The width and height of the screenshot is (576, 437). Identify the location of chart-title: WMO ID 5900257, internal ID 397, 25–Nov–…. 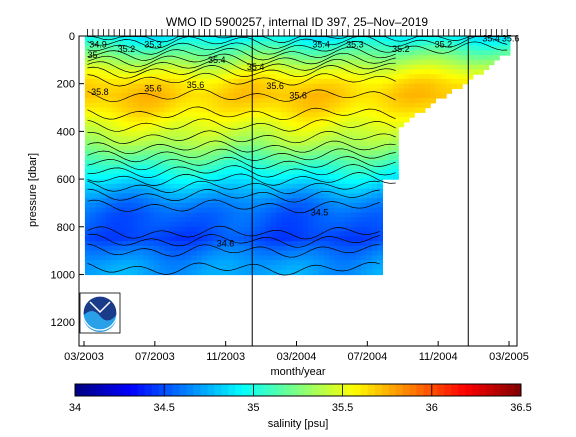
(297, 22).